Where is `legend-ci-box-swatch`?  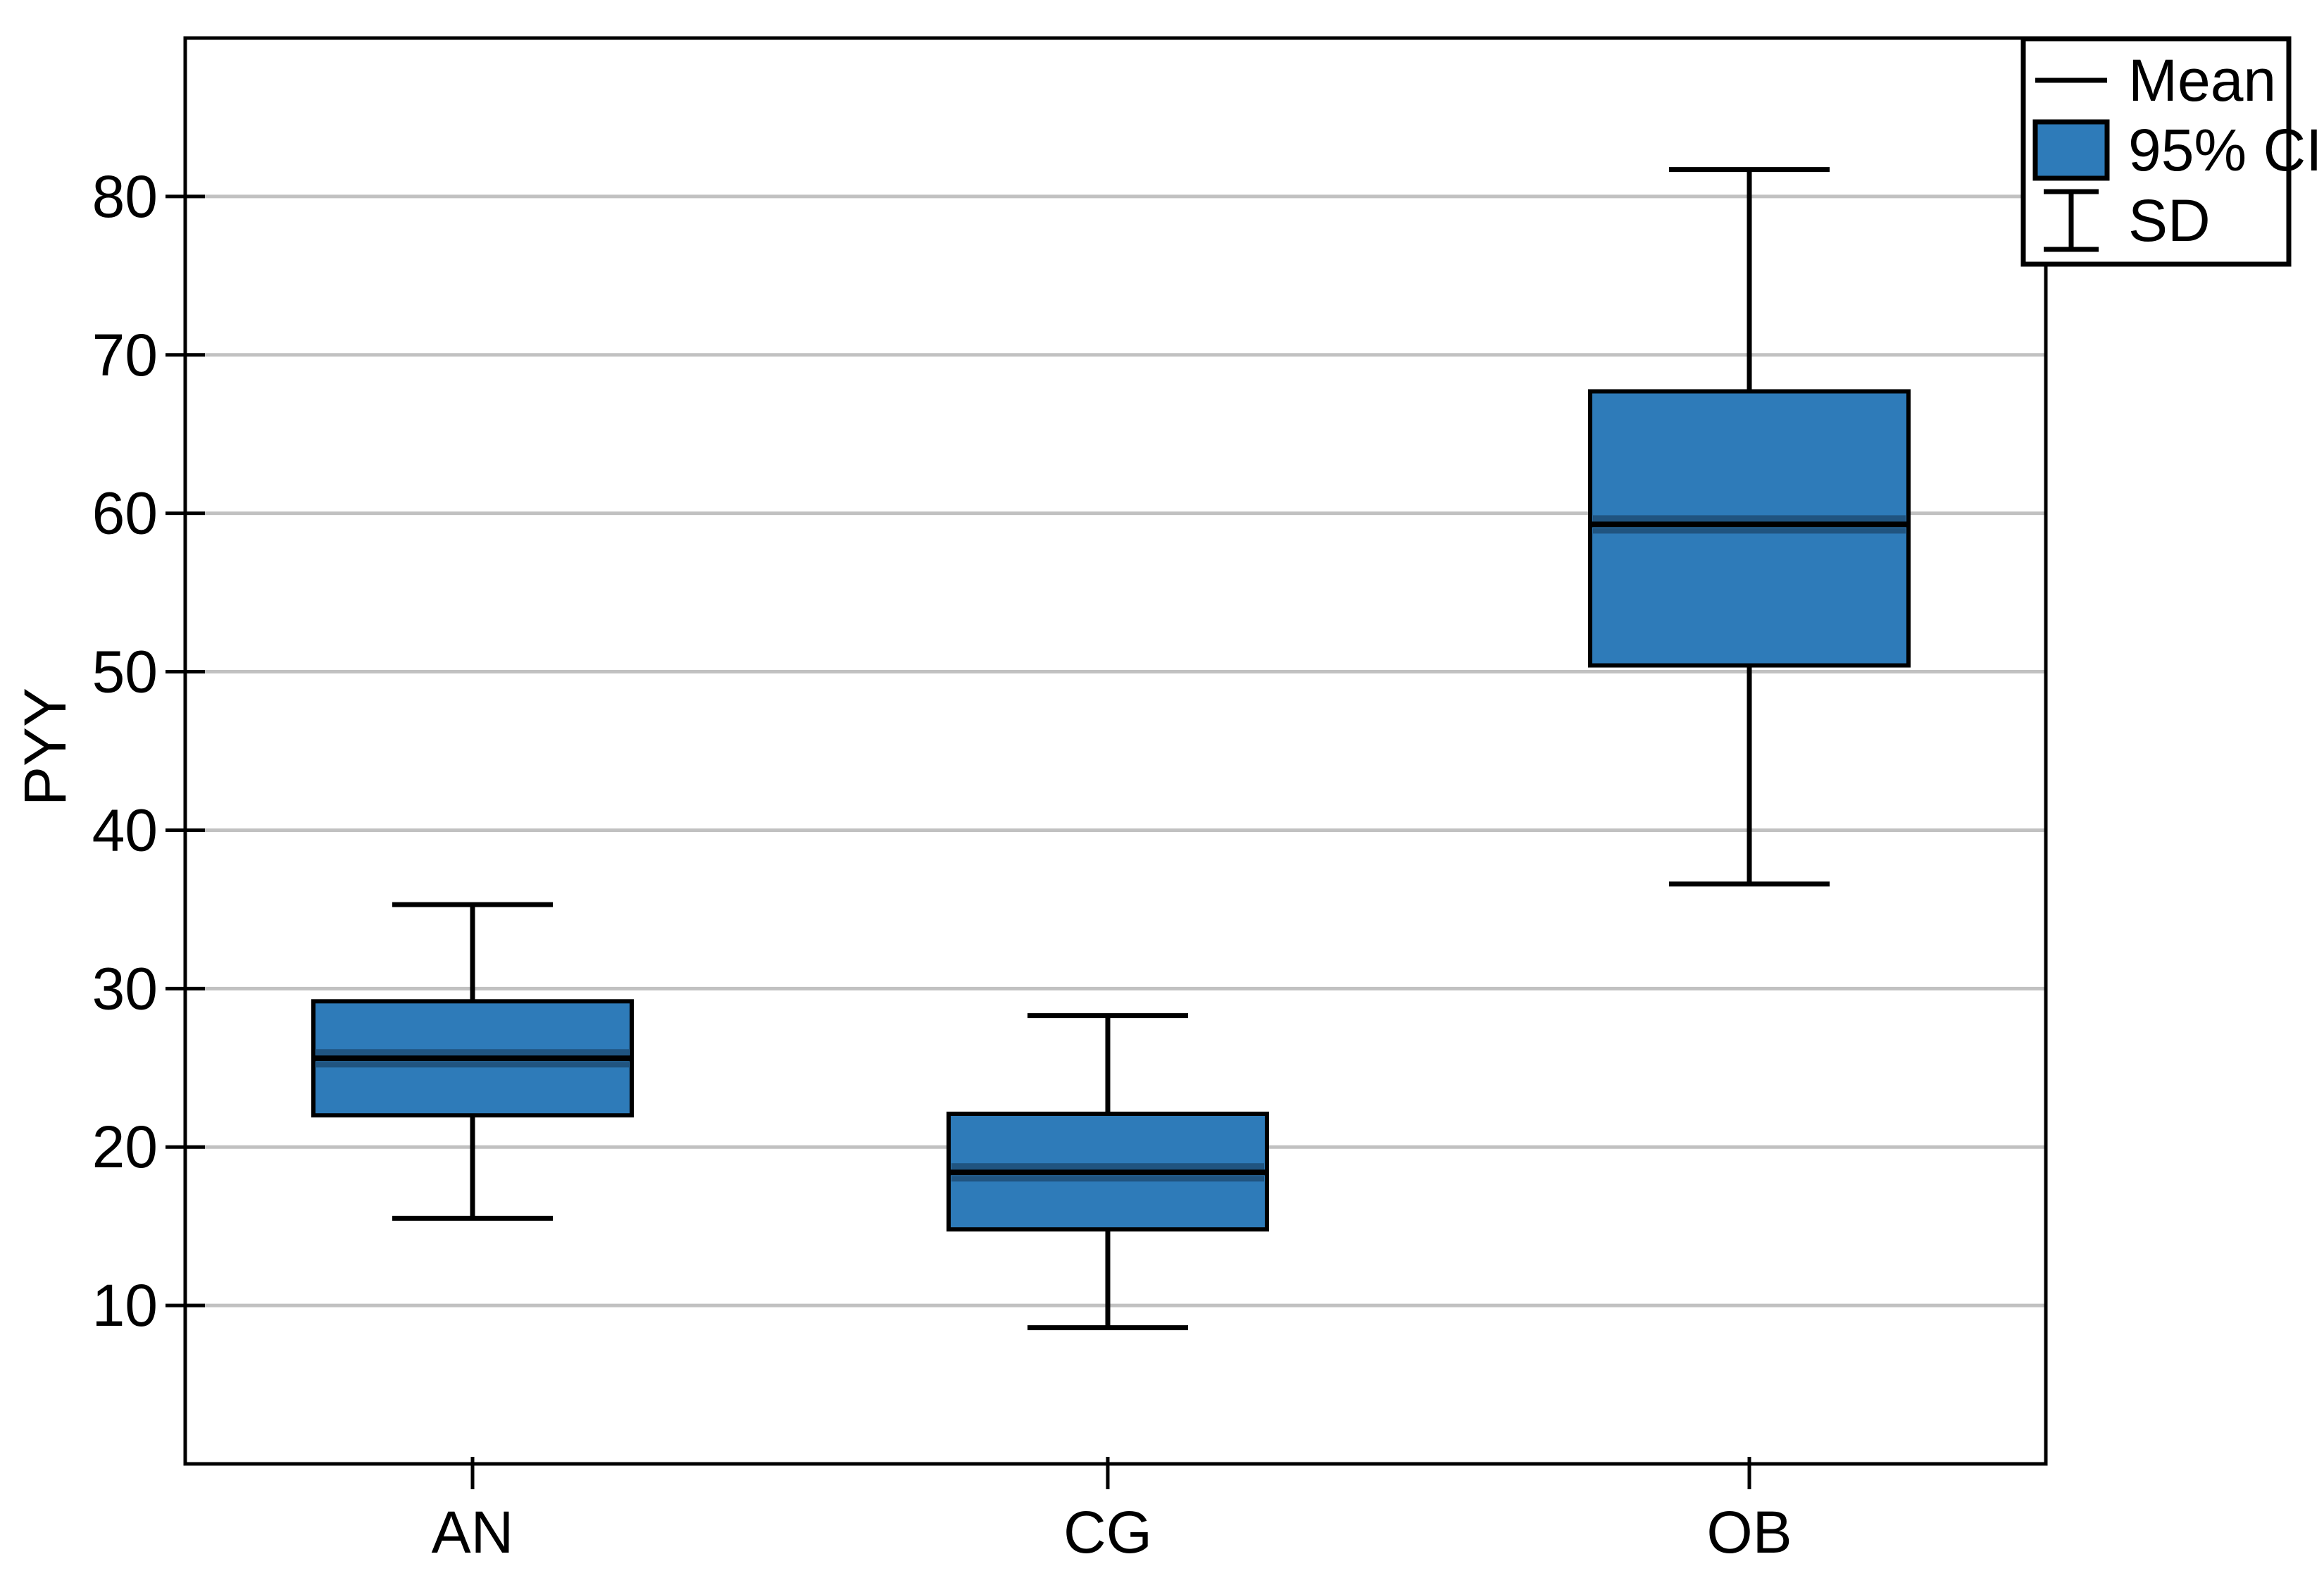 legend-ci-box-swatch is located at coordinates (2071, 150).